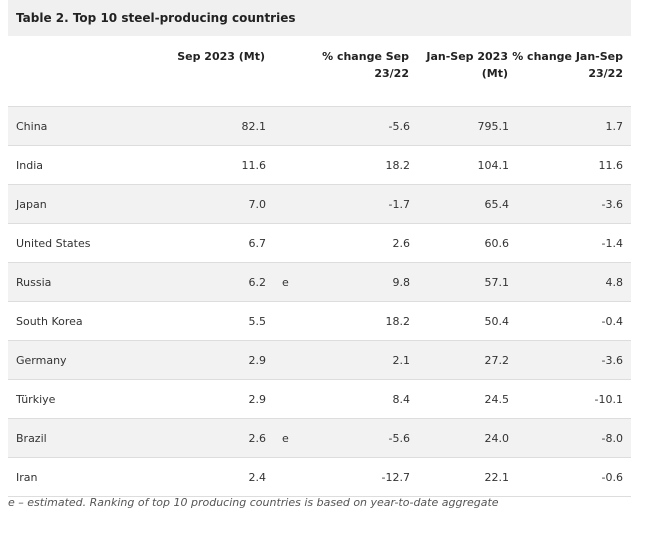 This screenshot has height=533, width=653. Describe the element at coordinates (197, 321) in the screenshot. I see `cell-sep-2023: 5.5` at that location.